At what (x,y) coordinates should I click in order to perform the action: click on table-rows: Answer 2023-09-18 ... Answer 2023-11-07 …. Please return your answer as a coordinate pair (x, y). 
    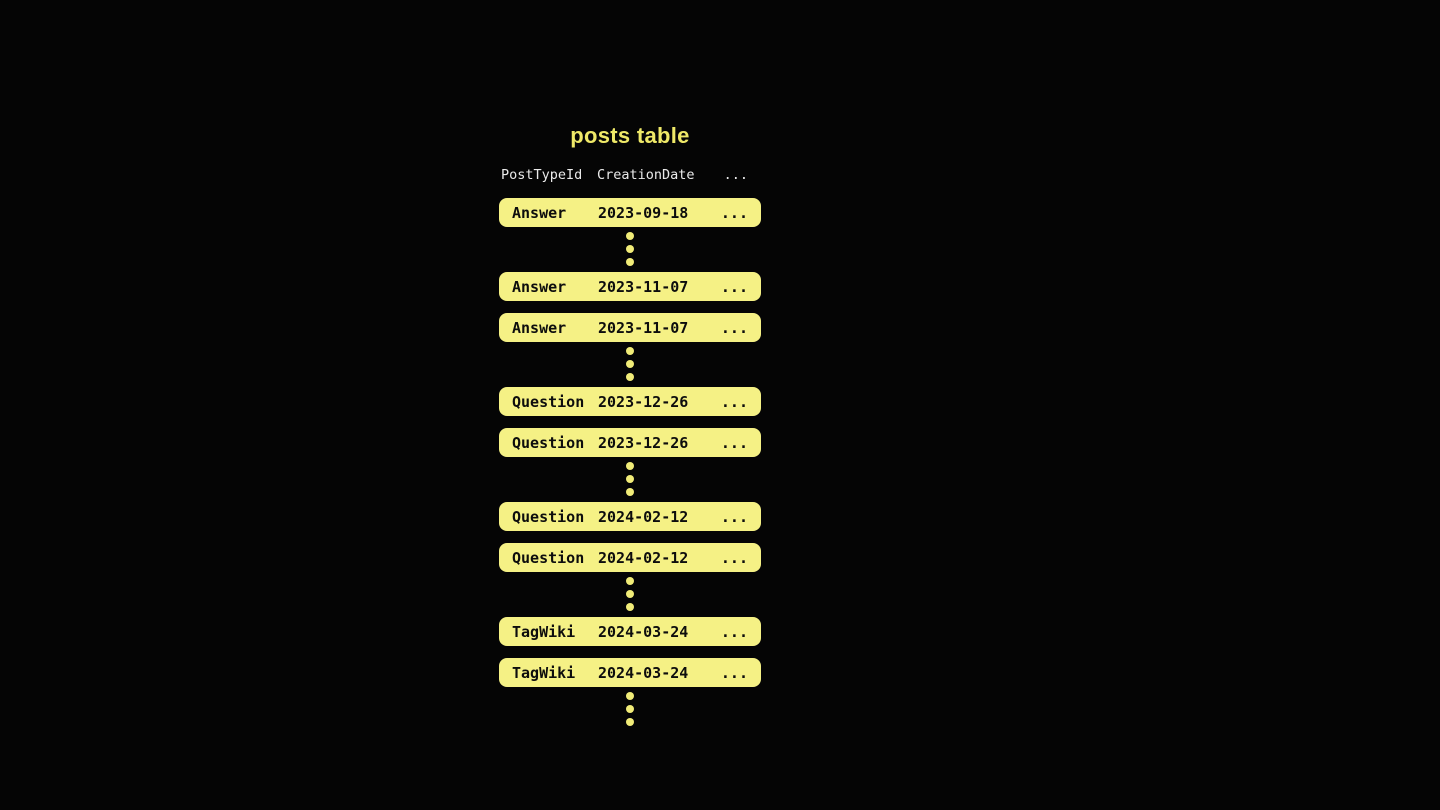
    Looking at the image, I should click on (630, 462).